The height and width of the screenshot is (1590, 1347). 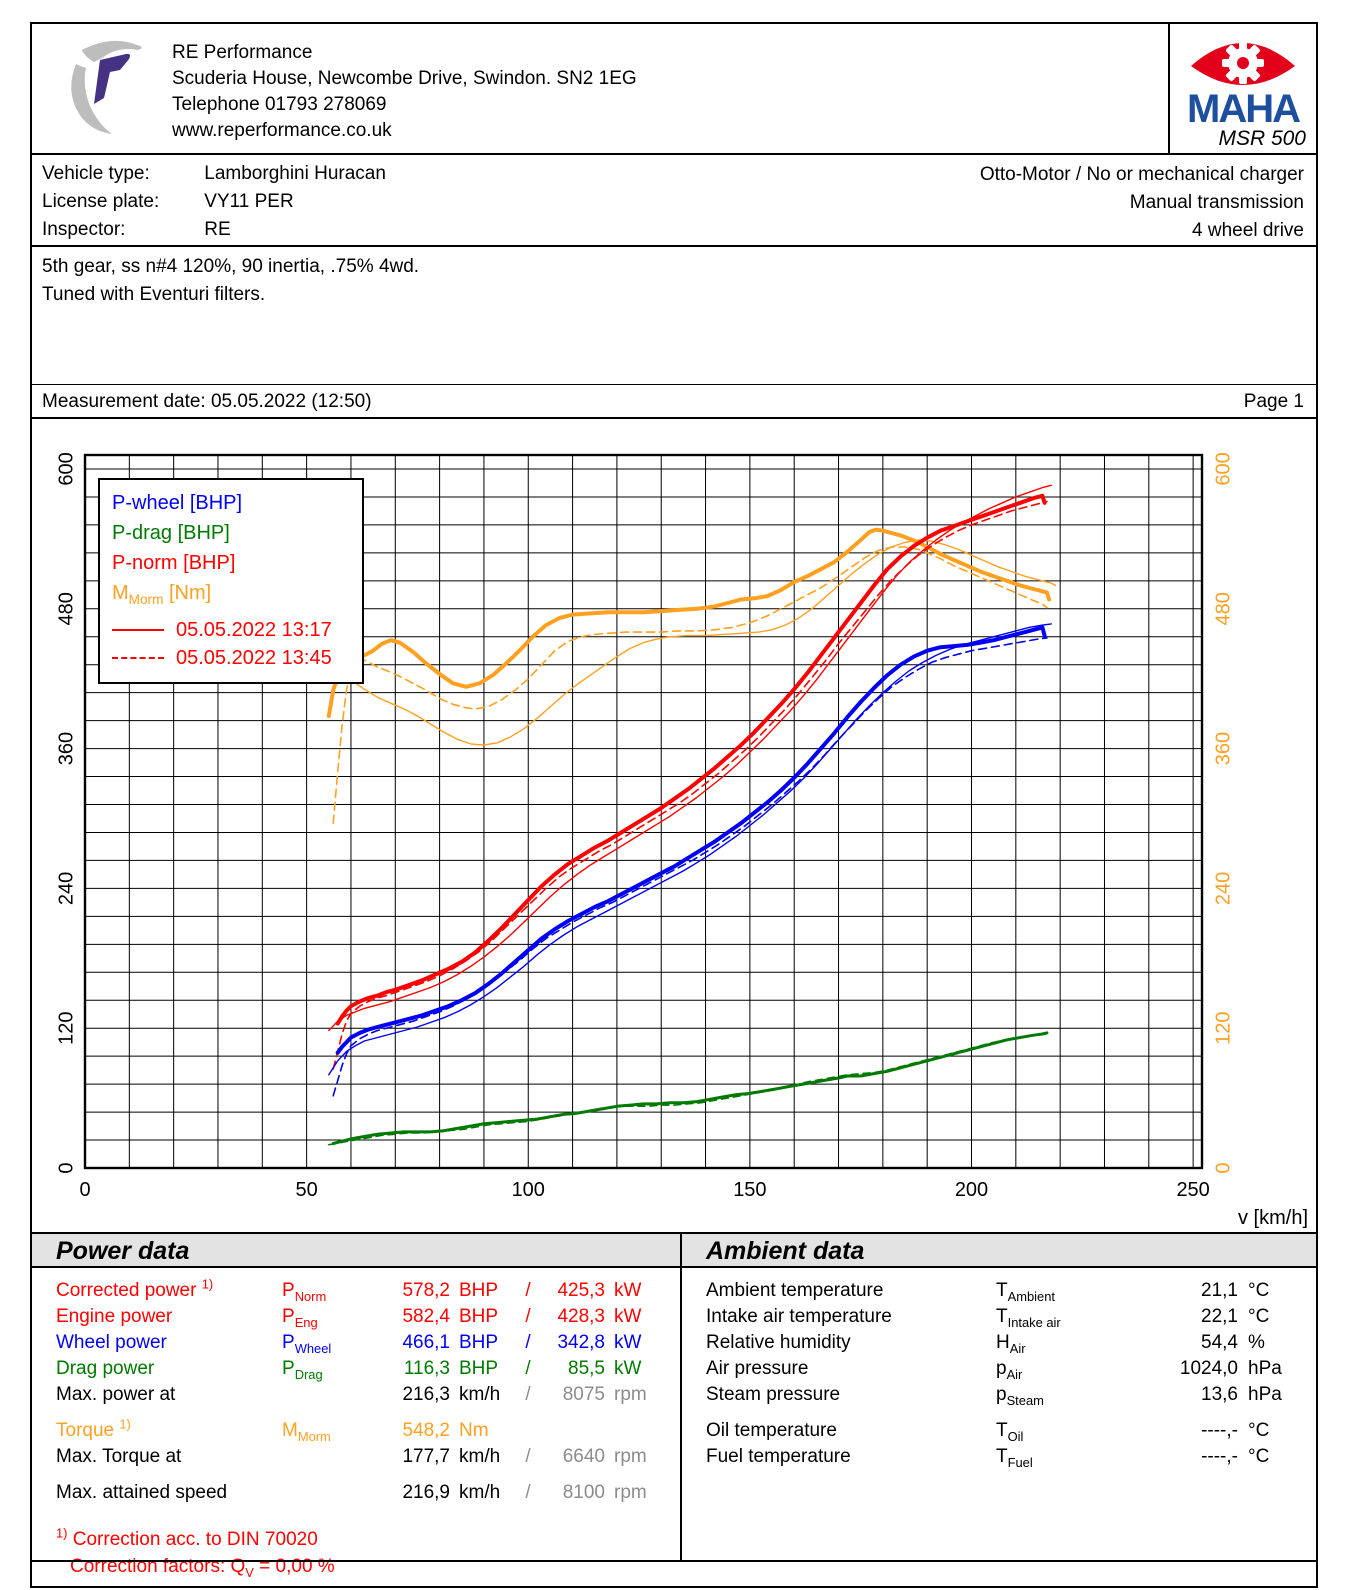 I want to click on series-pdrag-solid, so click(x=690, y=1088).